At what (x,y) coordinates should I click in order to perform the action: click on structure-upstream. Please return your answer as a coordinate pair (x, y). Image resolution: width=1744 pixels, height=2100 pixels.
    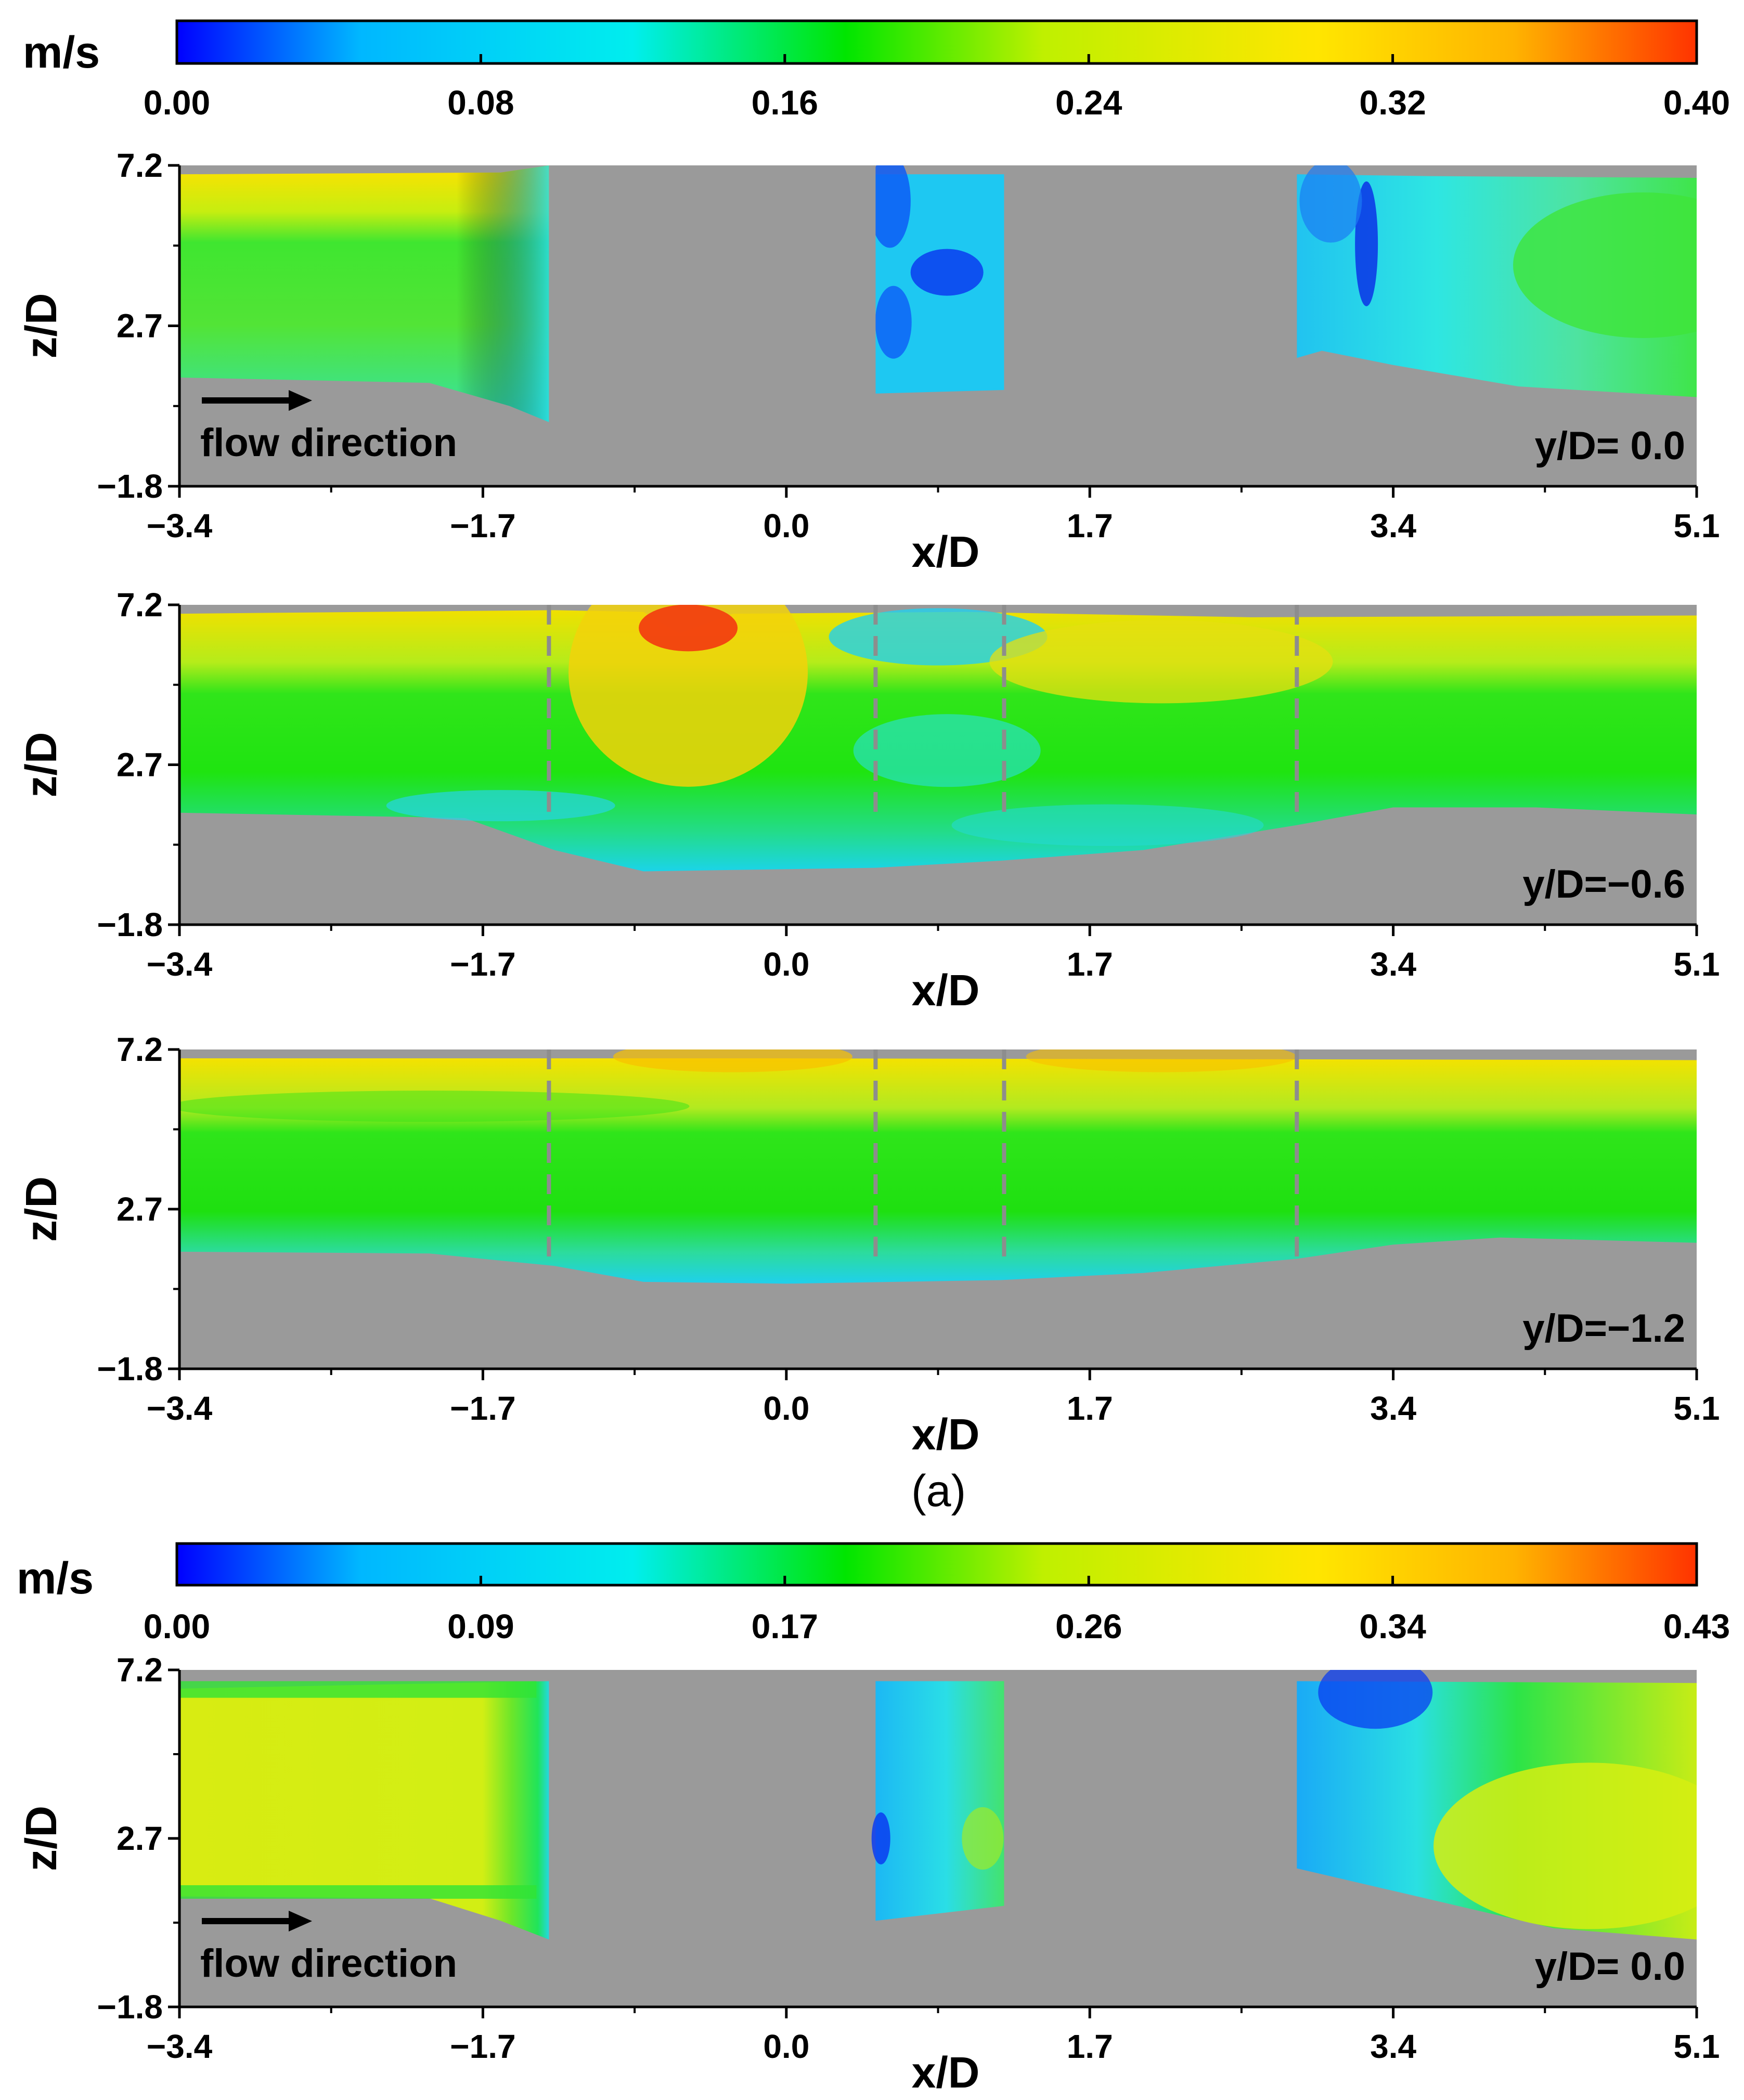
    Looking at the image, I should click on (712, 325).